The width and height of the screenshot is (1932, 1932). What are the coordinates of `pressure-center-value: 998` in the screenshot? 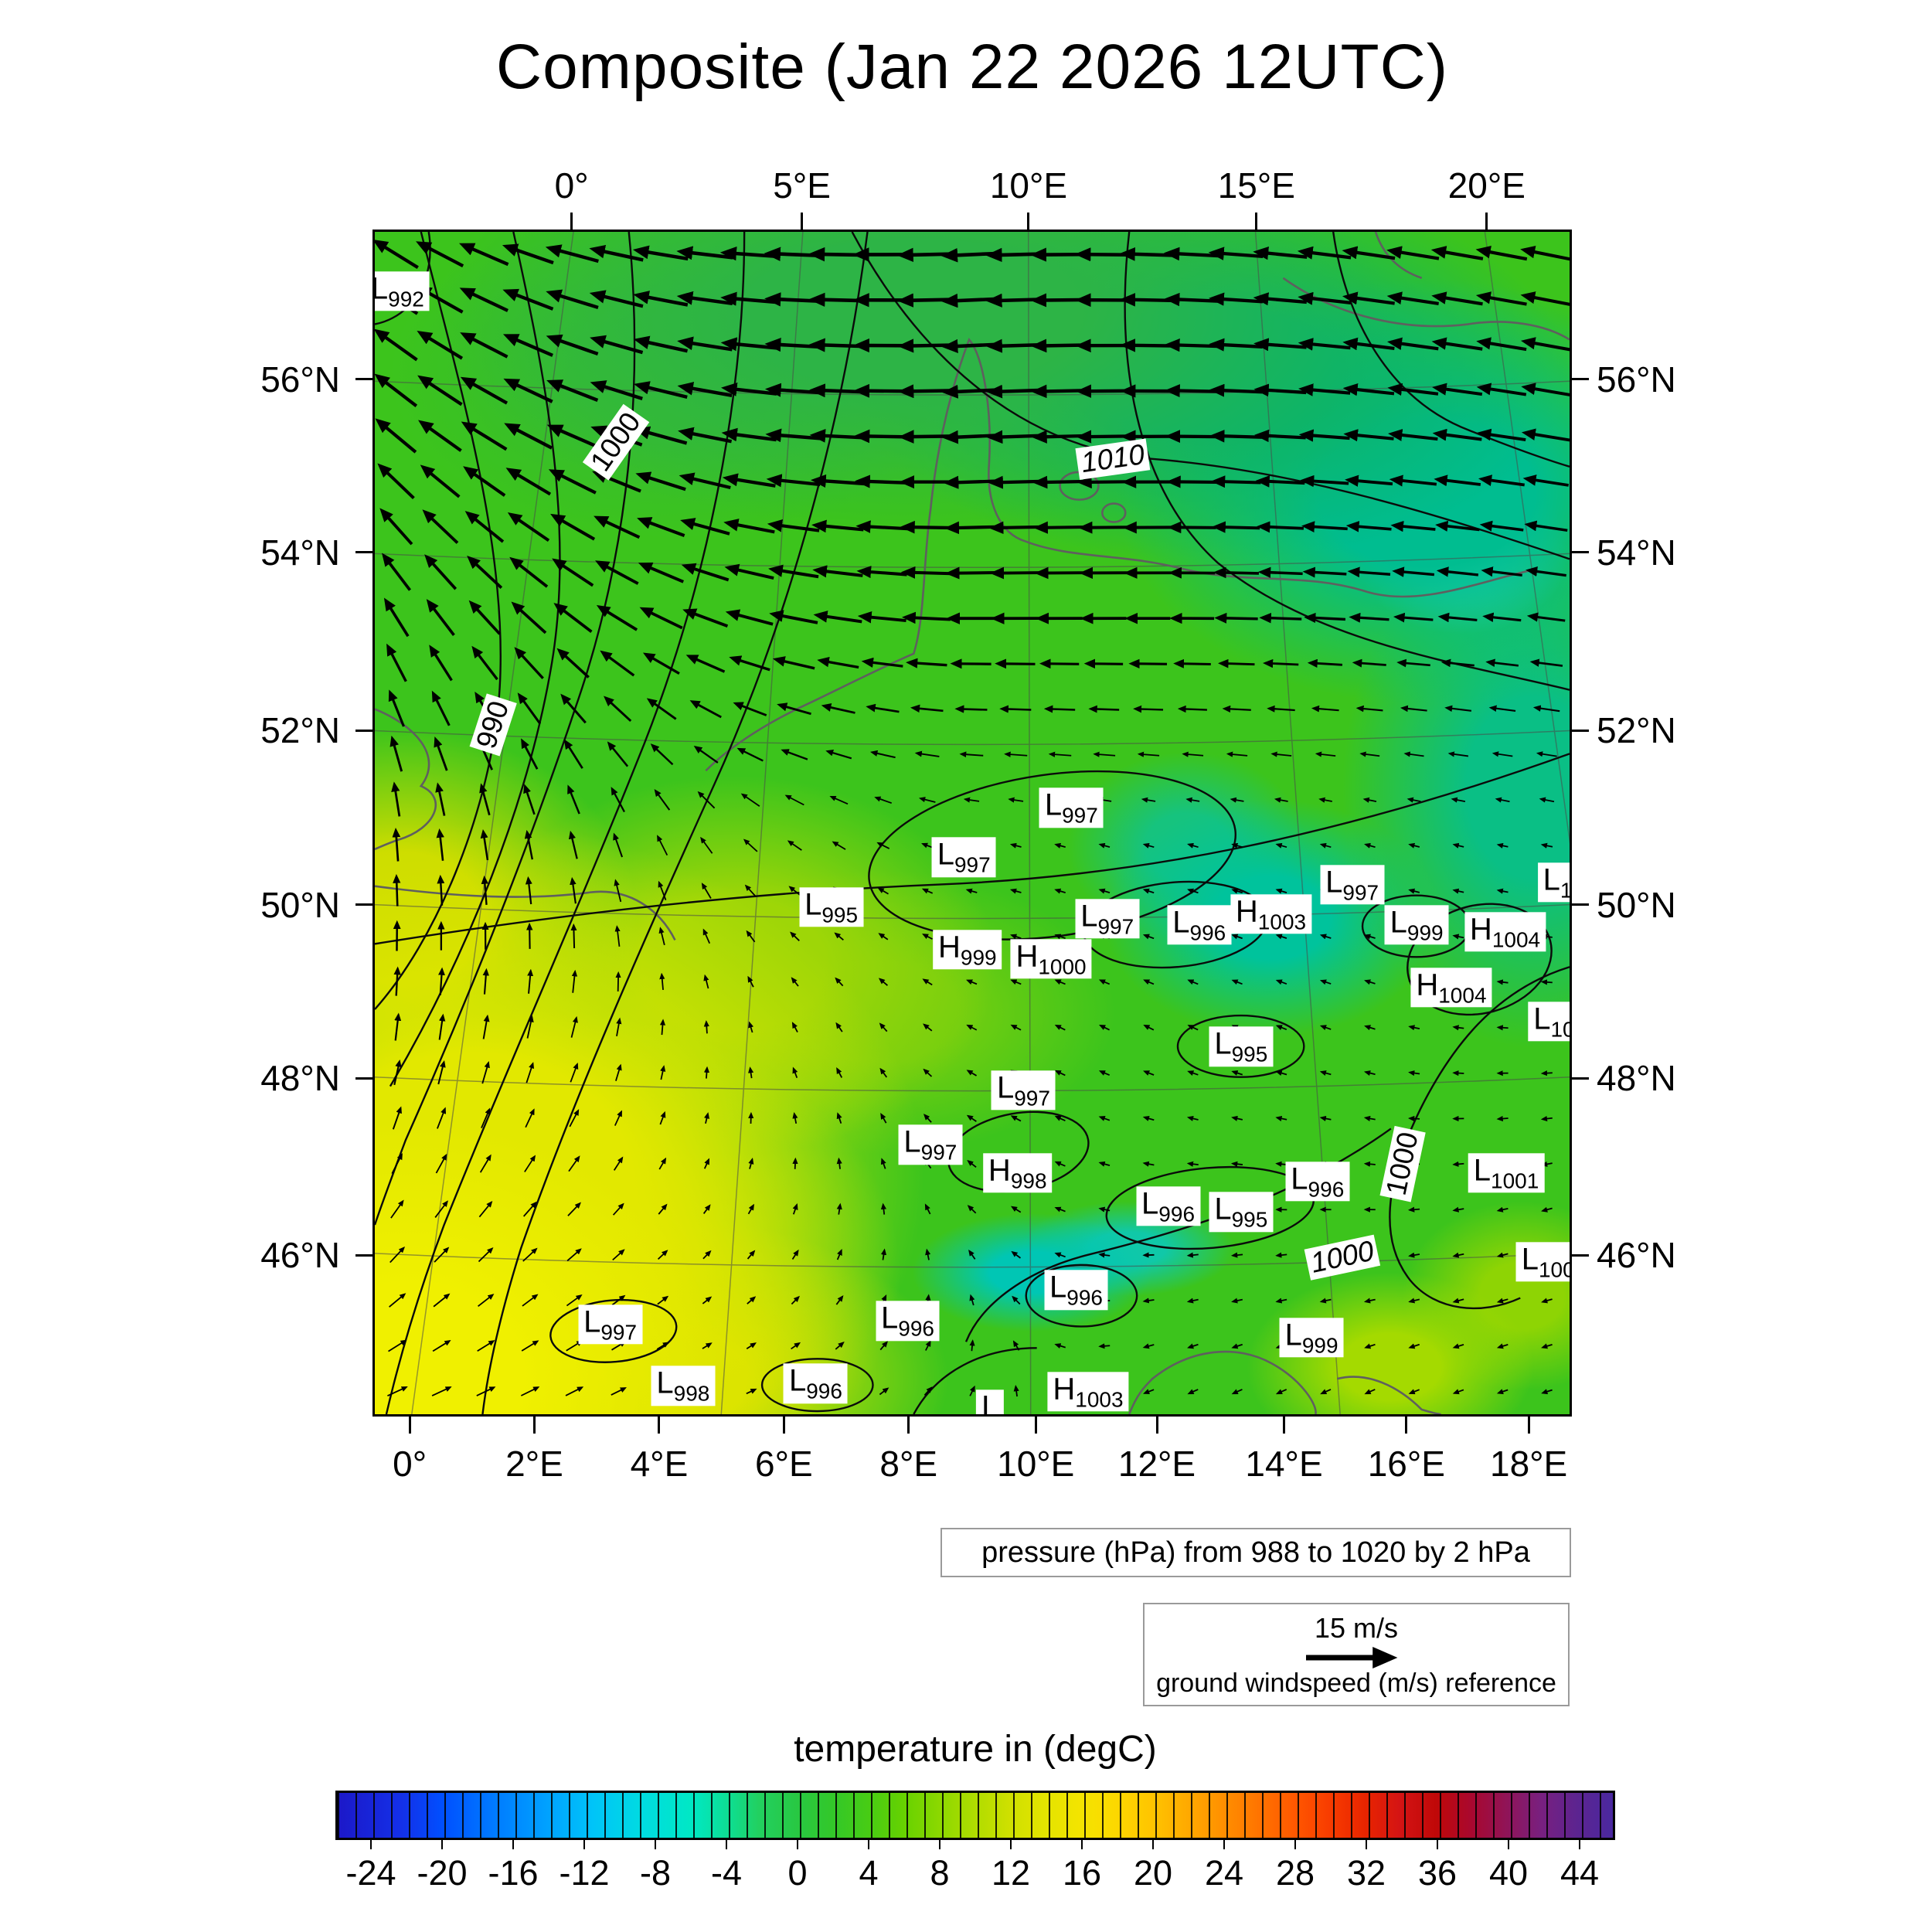 It's located at (692, 1393).